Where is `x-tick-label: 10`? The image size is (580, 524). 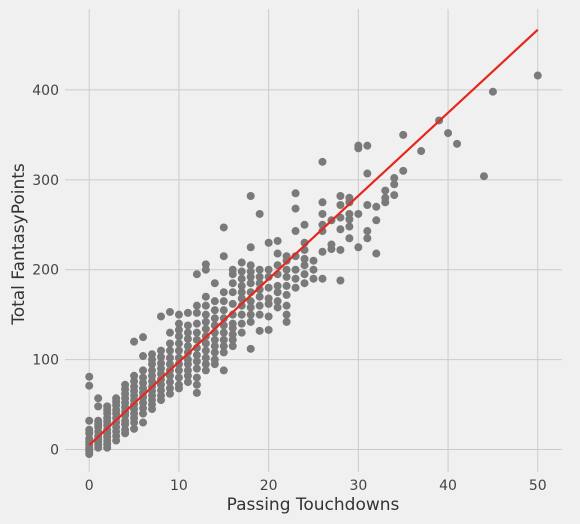 x-tick-label: 10 is located at coordinates (179, 486).